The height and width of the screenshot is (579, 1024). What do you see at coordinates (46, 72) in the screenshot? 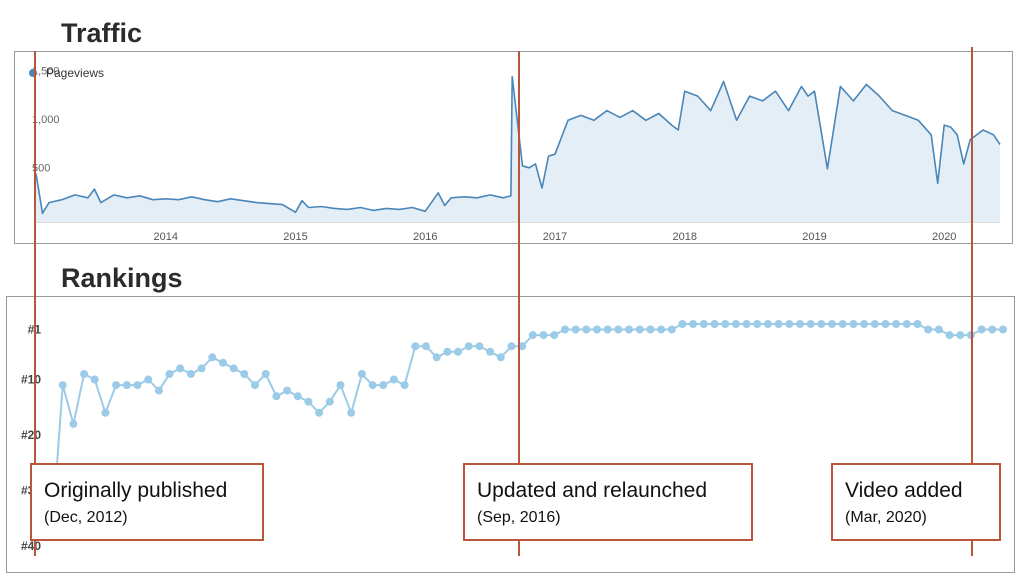
I see `y-tick-label: 1,500` at bounding box center [46, 72].